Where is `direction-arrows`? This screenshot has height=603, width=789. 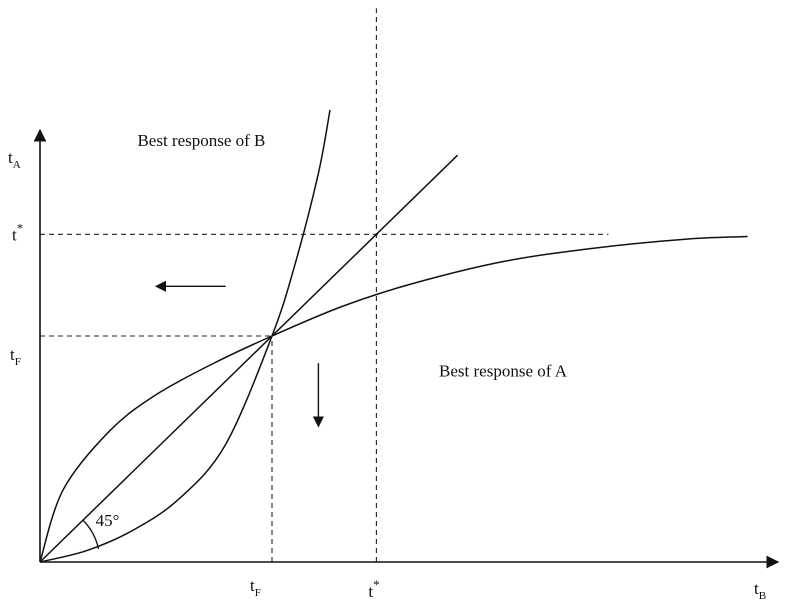 direction-arrows is located at coordinates (239, 354).